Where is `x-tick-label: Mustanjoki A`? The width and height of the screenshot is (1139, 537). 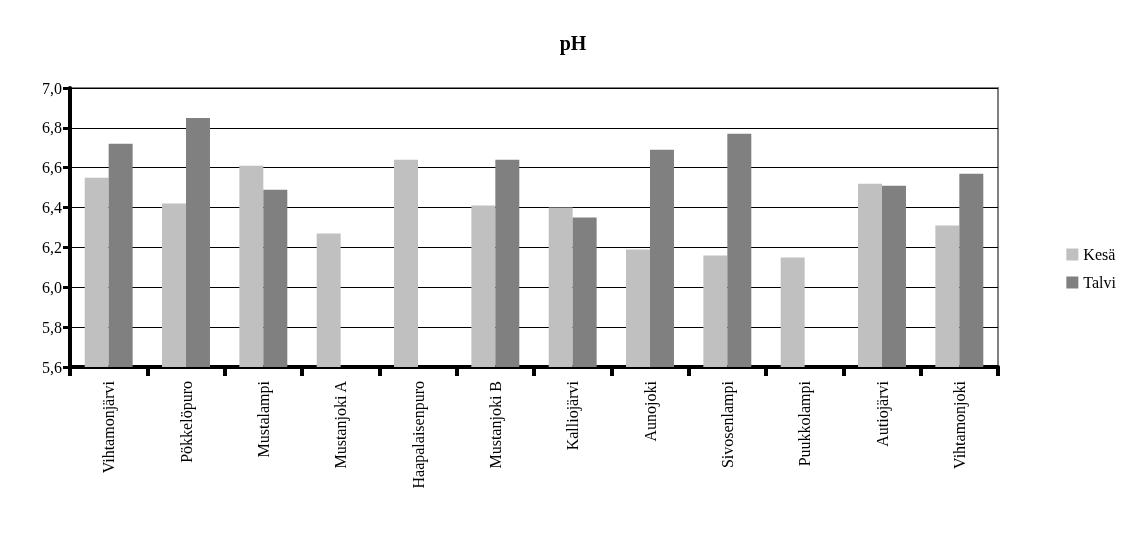 x-tick-label: Mustanjoki A is located at coordinates (341, 424).